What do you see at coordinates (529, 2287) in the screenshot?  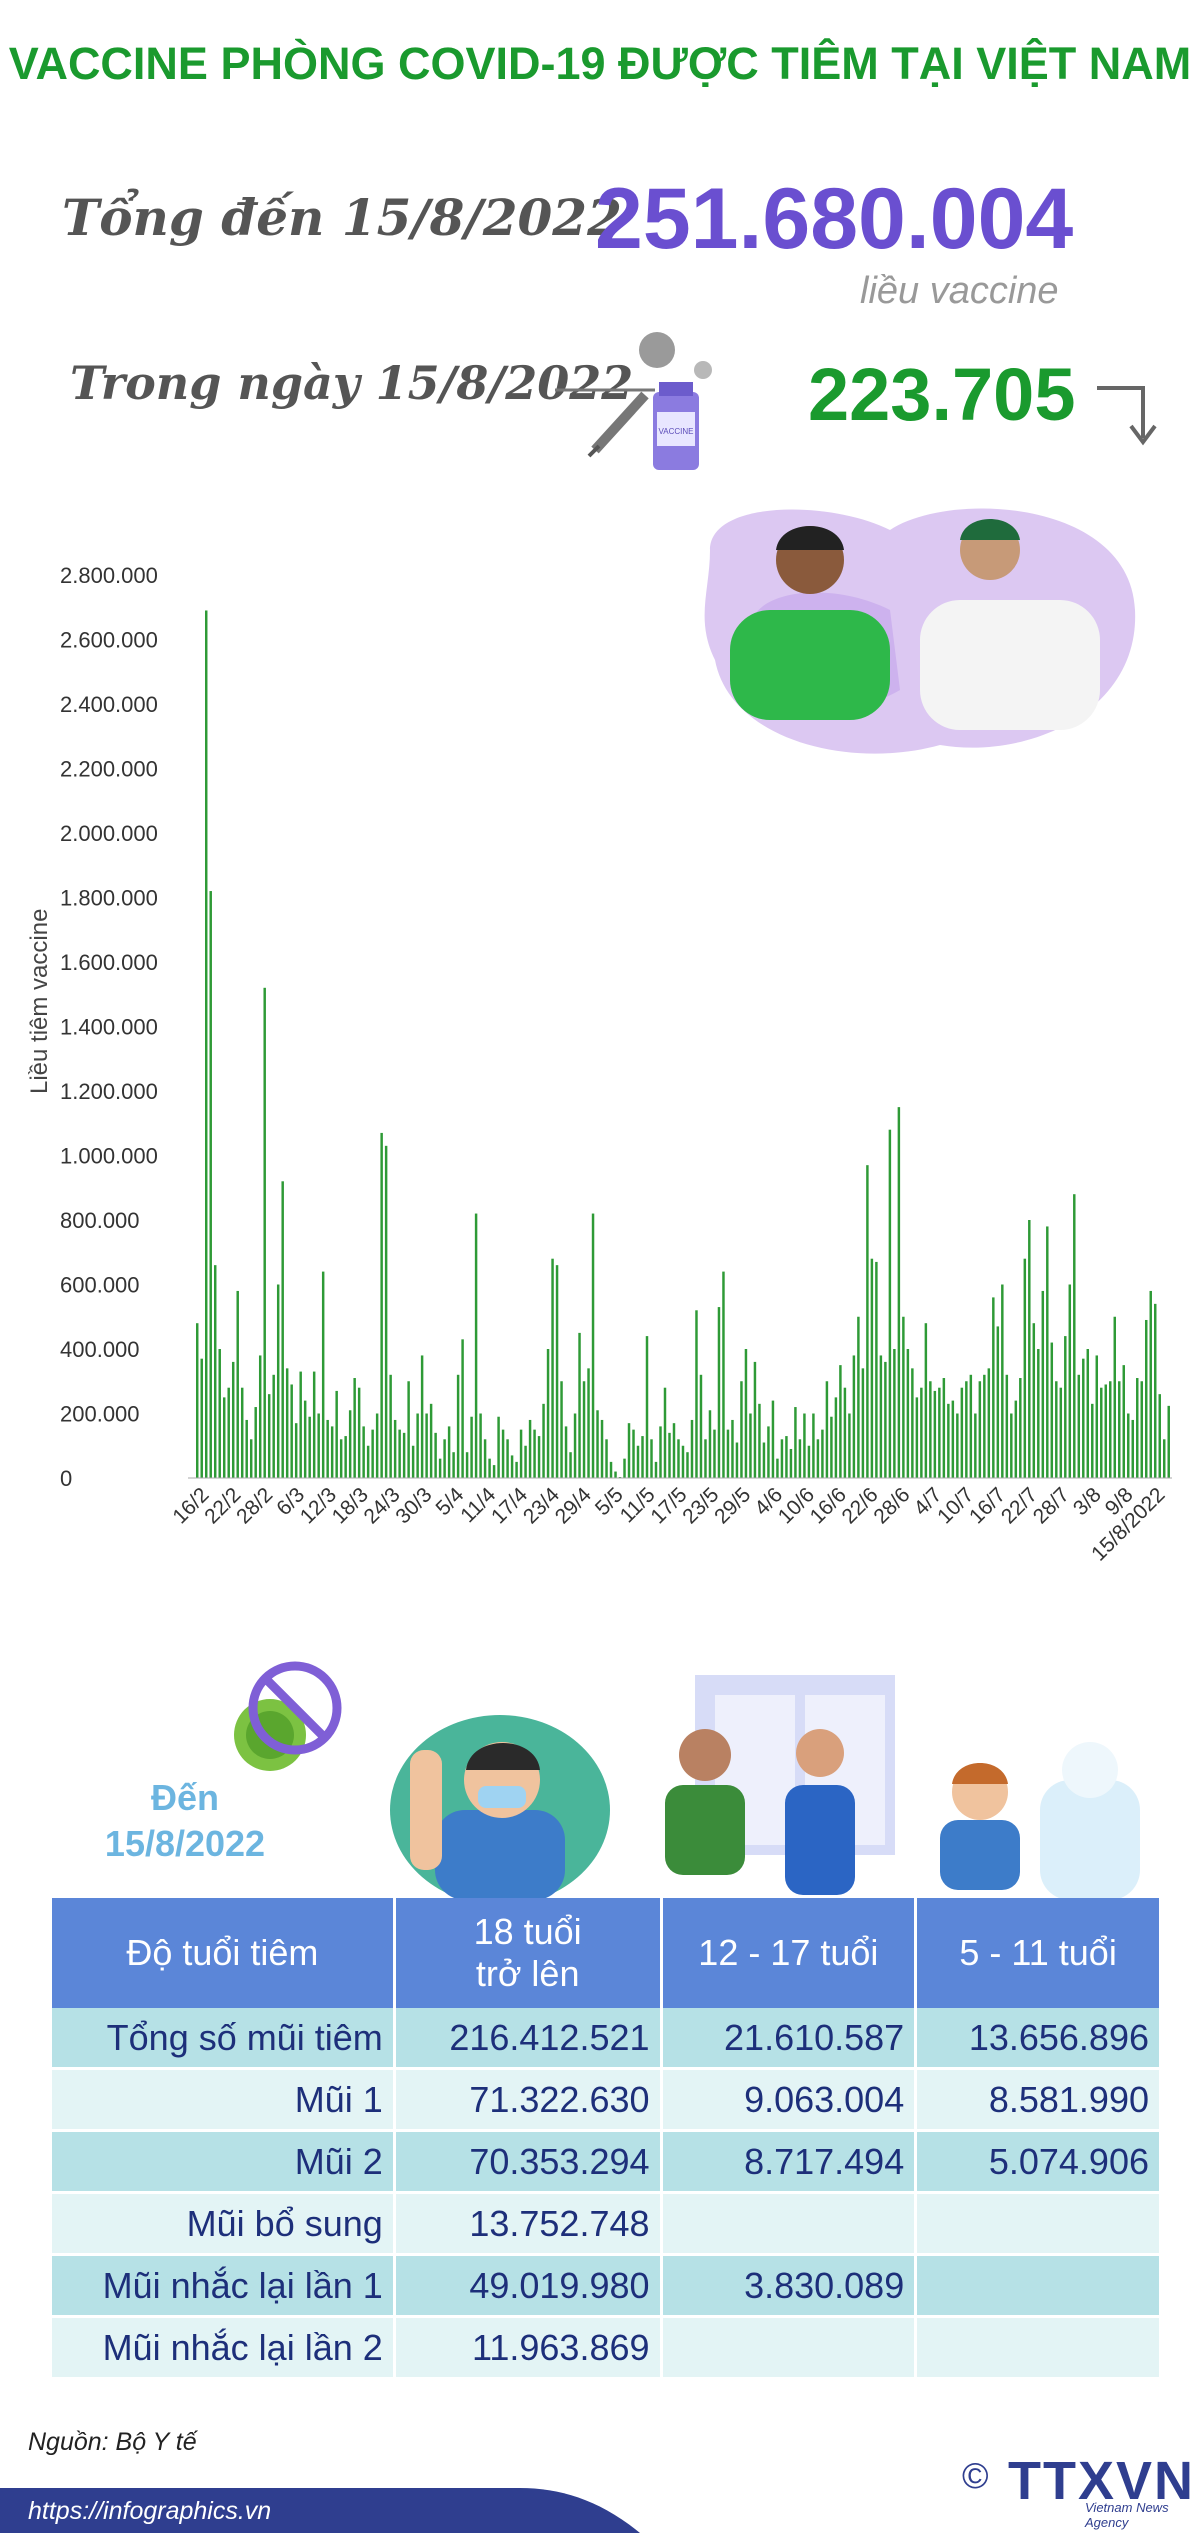 I see `table-cell: 49.019.980` at bounding box center [529, 2287].